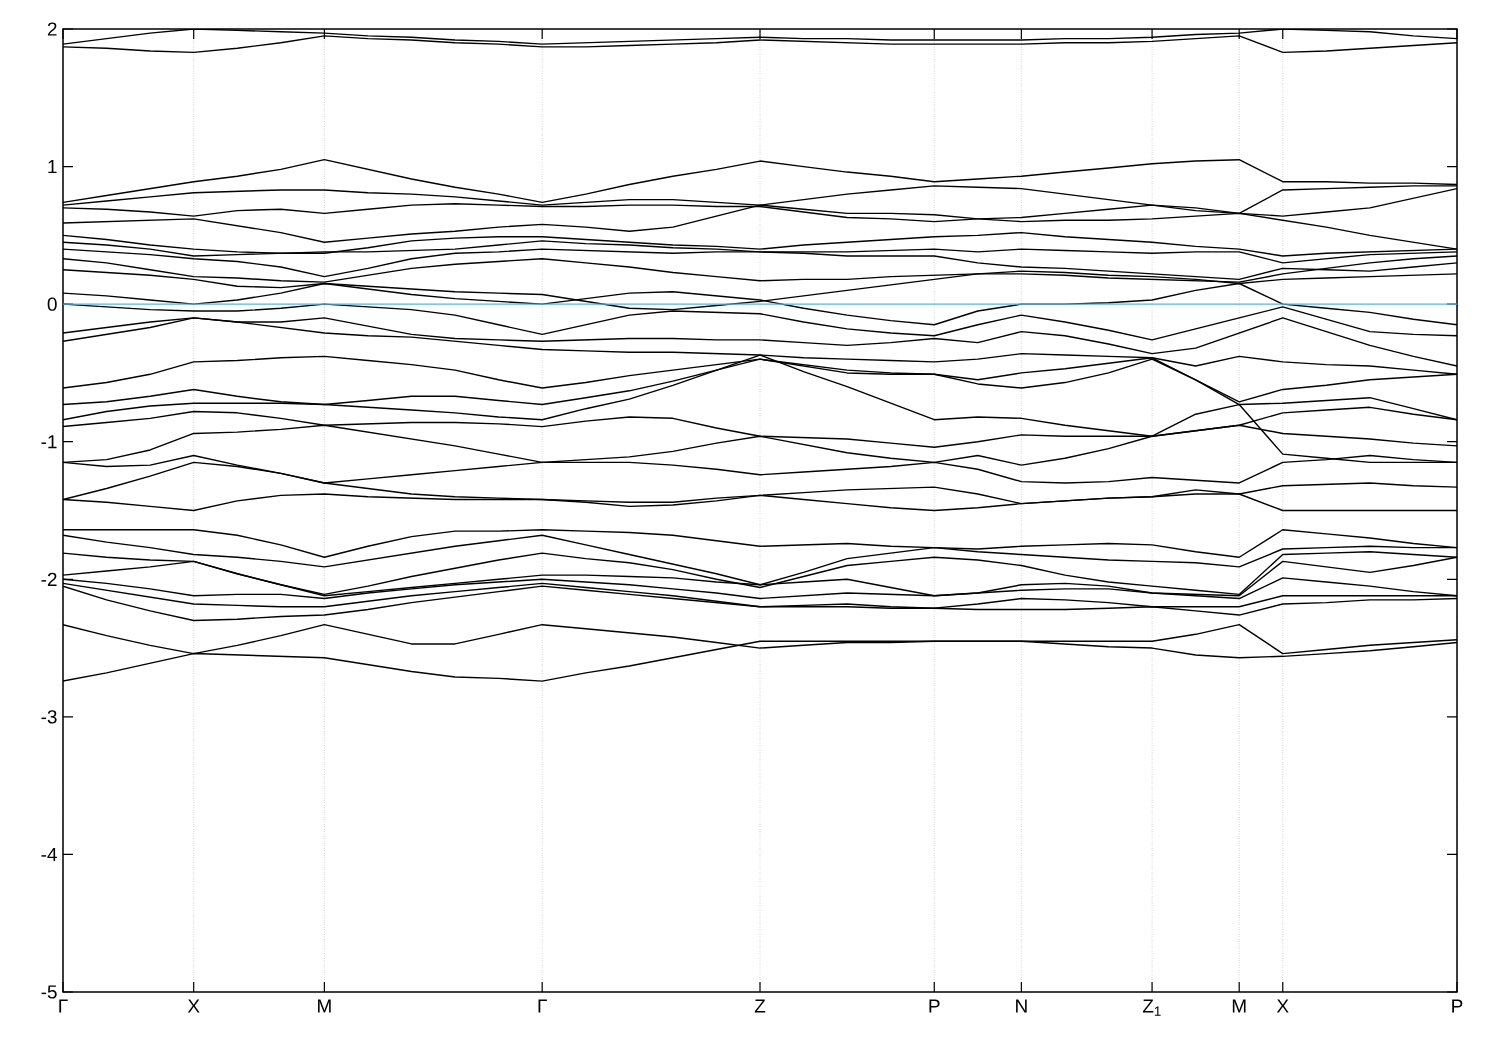 The height and width of the screenshot is (1050, 1500). I want to click on y-tick-label: -1, so click(49, 442).